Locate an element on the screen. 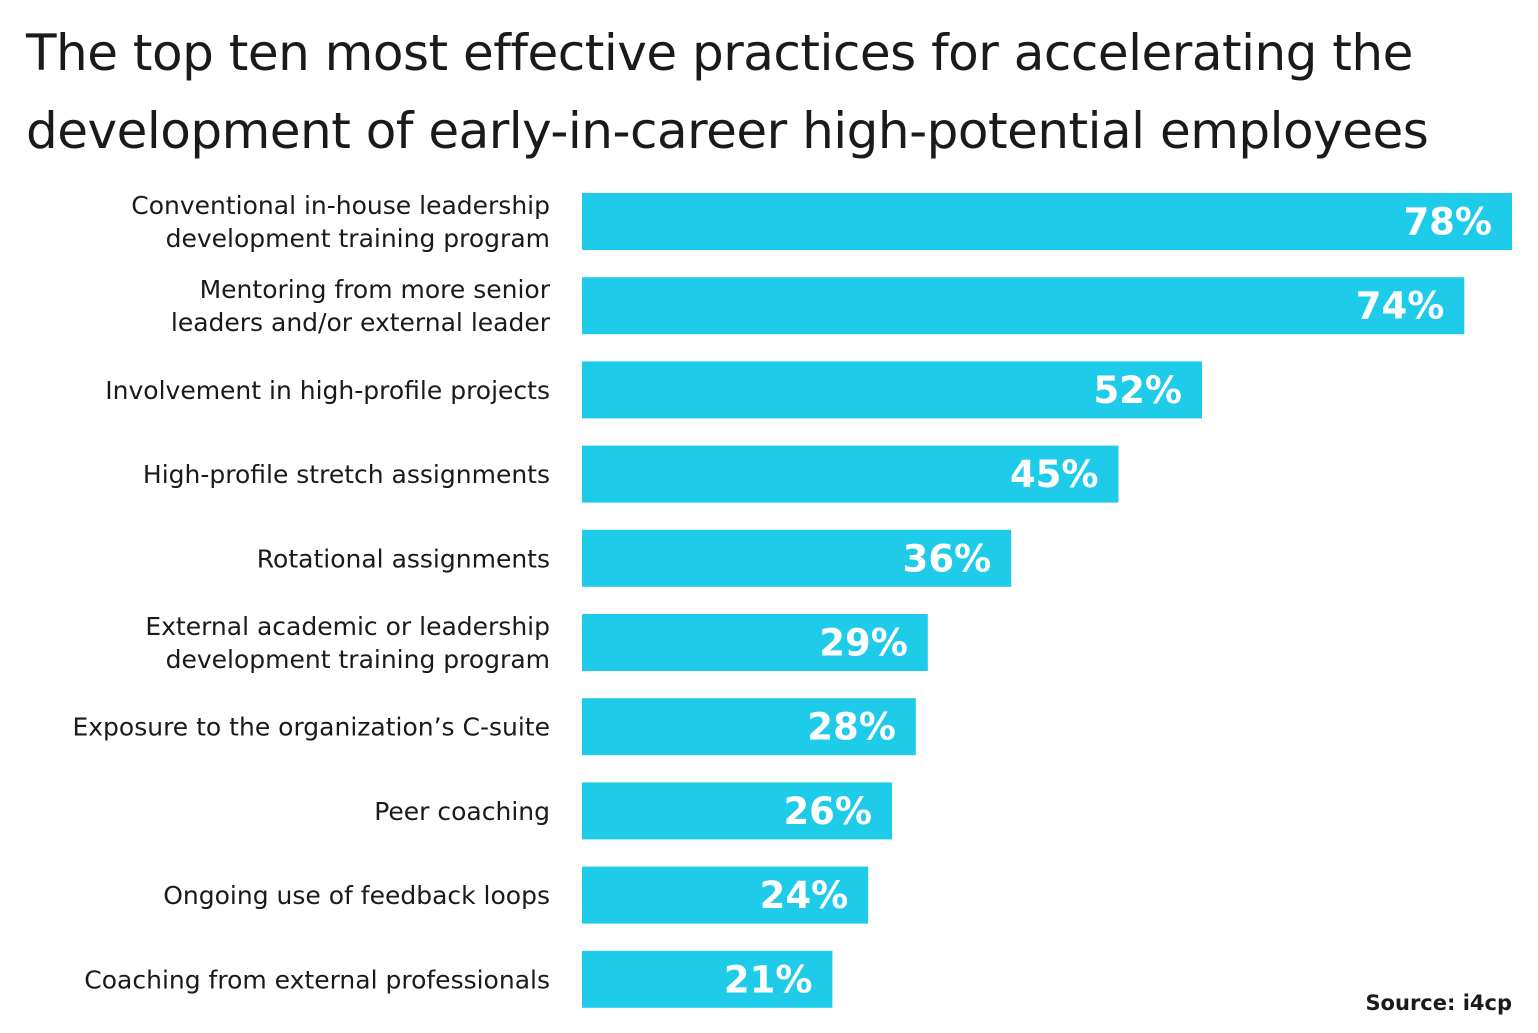 Image resolution: width=1538 pixels, height=1033 pixels. value-label-1: 78% is located at coordinates (1447, 222).